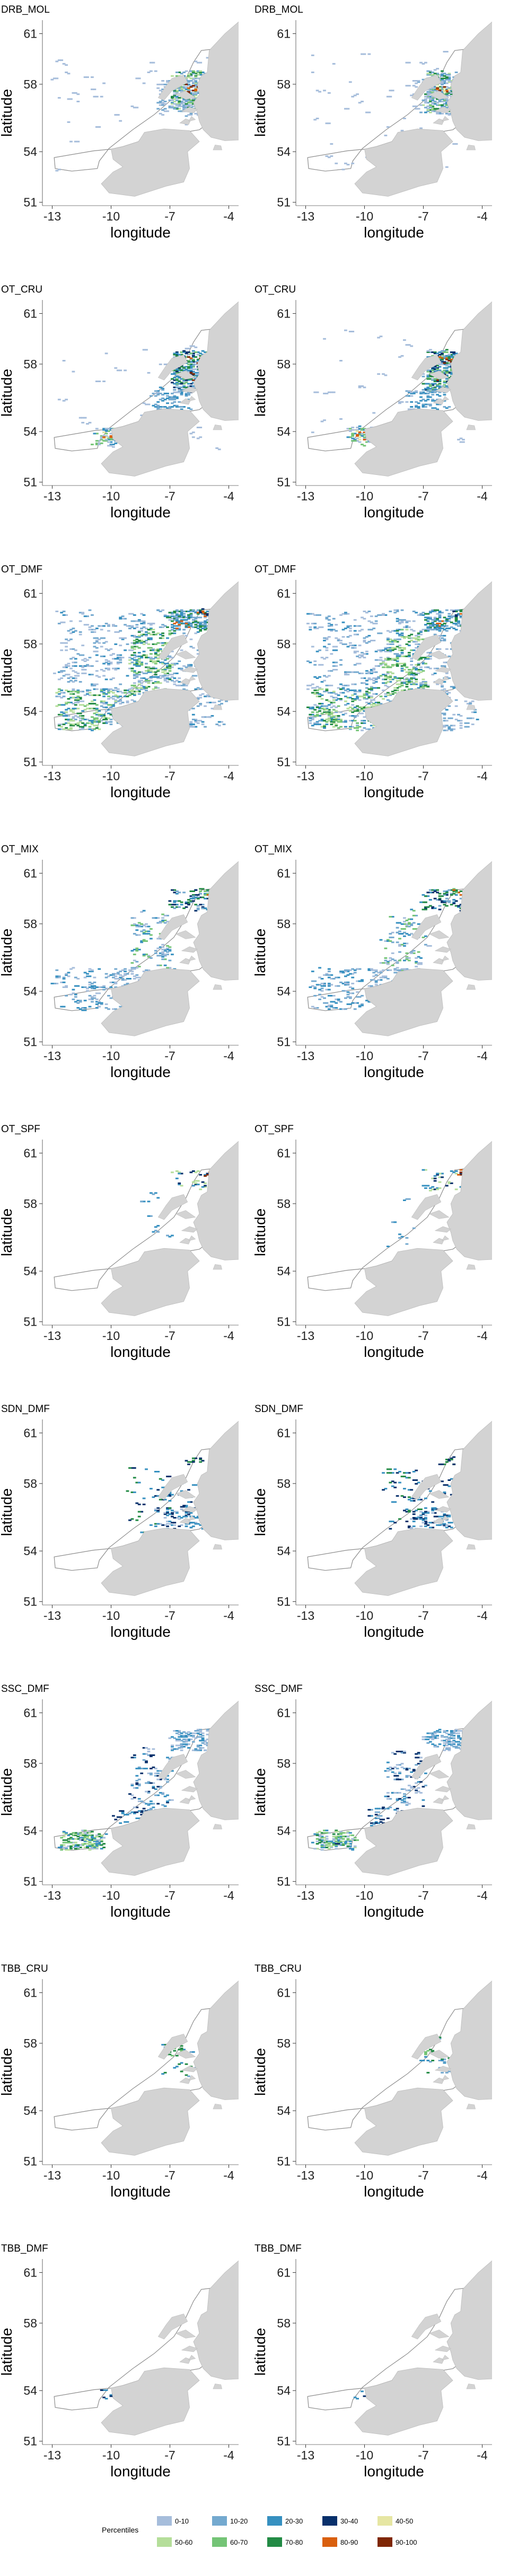 Image resolution: width=509 pixels, height=2576 pixels. I want to click on x-tick-label: -13, so click(52, 496).